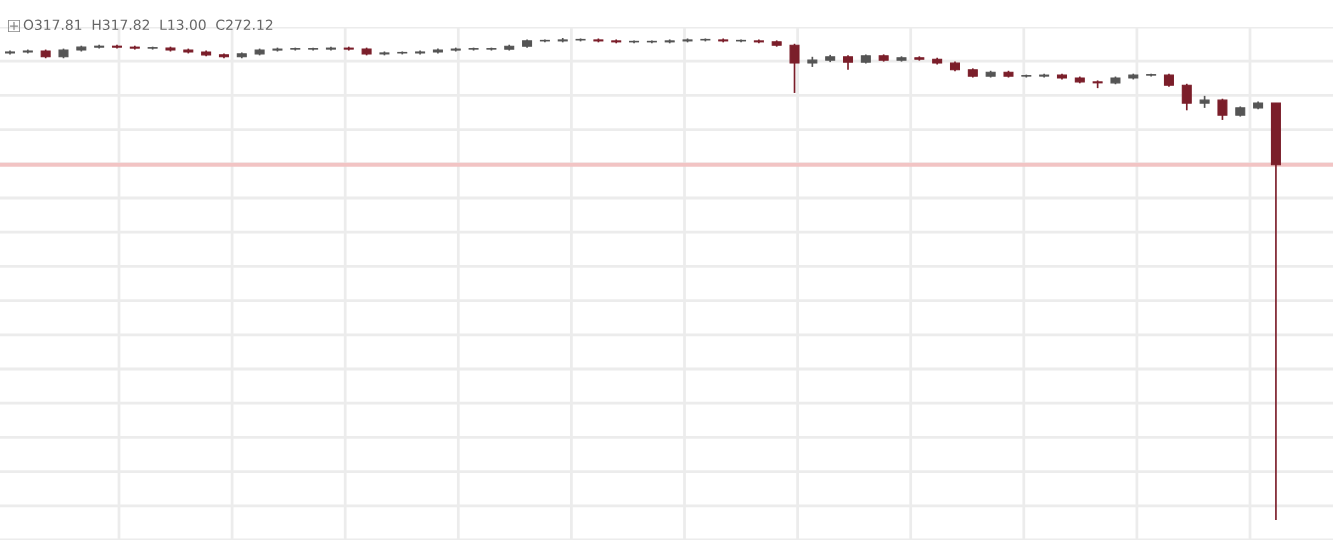  What do you see at coordinates (52, 25) in the screenshot?
I see `text: O317.81` at bounding box center [52, 25].